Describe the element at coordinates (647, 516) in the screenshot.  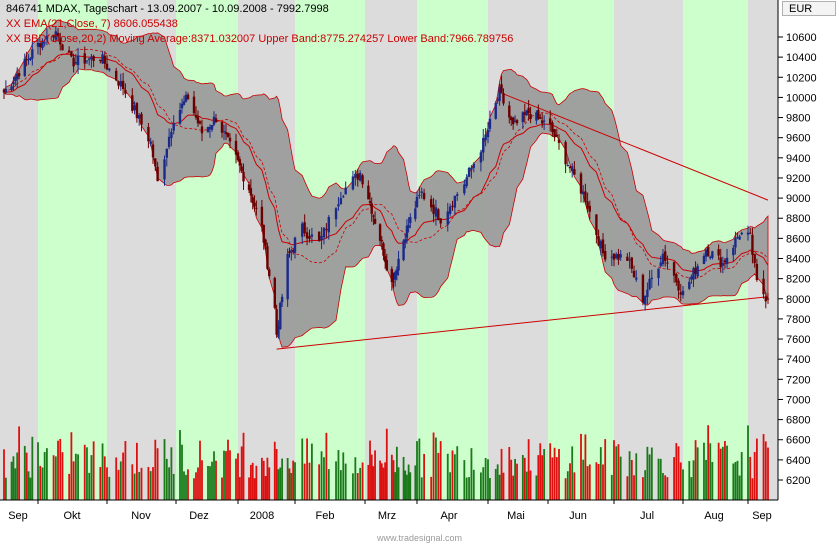
I see `x-tick-label: Jul` at that location.